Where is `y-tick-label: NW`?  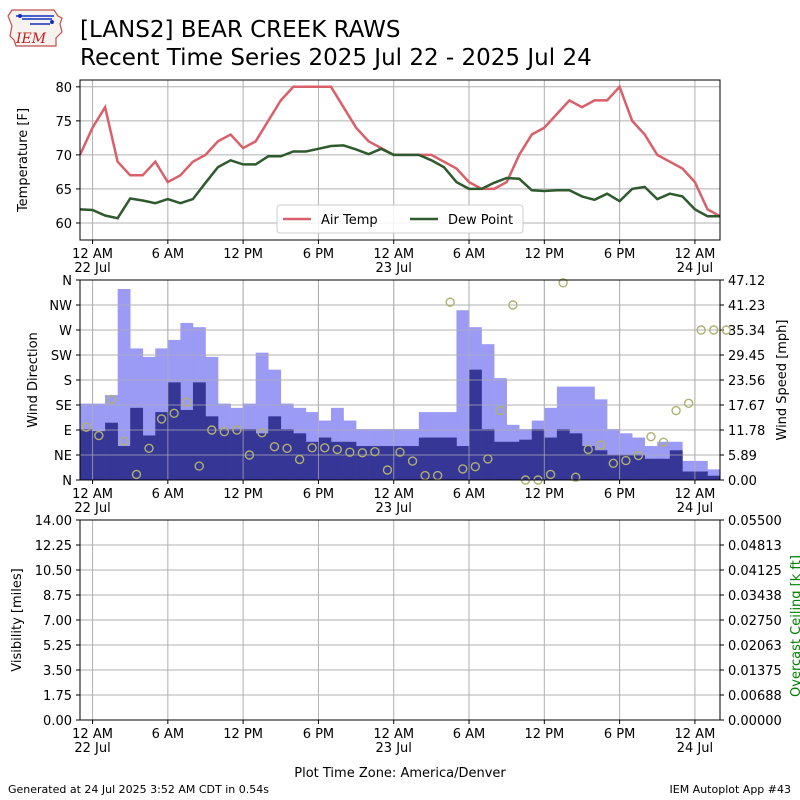
y-tick-label: NW is located at coordinates (60, 306).